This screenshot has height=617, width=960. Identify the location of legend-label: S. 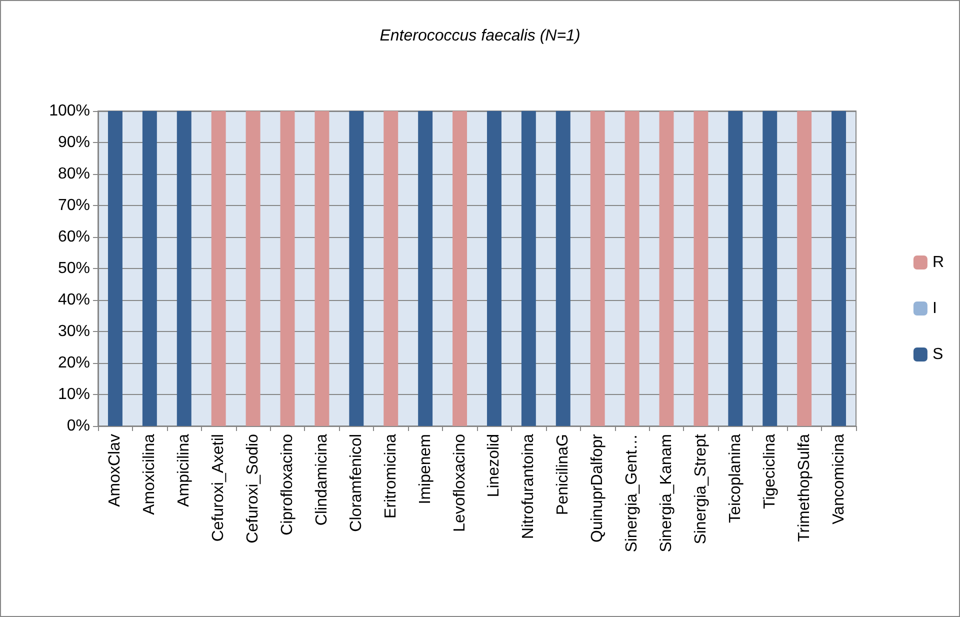
(938, 354).